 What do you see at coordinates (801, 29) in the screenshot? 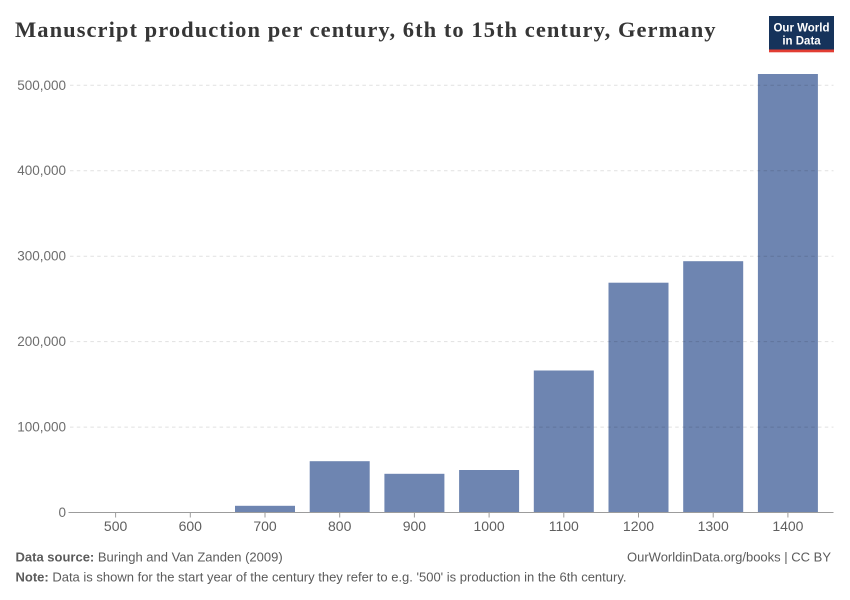
I see `svg-text: Our World` at bounding box center [801, 29].